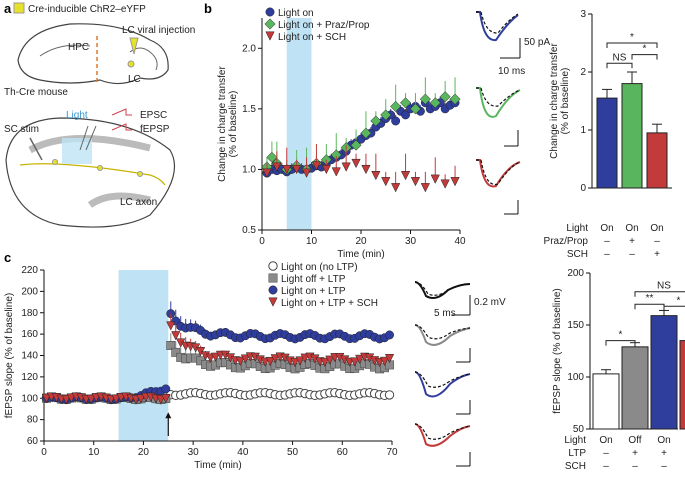 This screenshot has width=685, height=502. Describe the element at coordinates (168, 415) in the screenshot. I see `tetanus-arrow-head` at that location.